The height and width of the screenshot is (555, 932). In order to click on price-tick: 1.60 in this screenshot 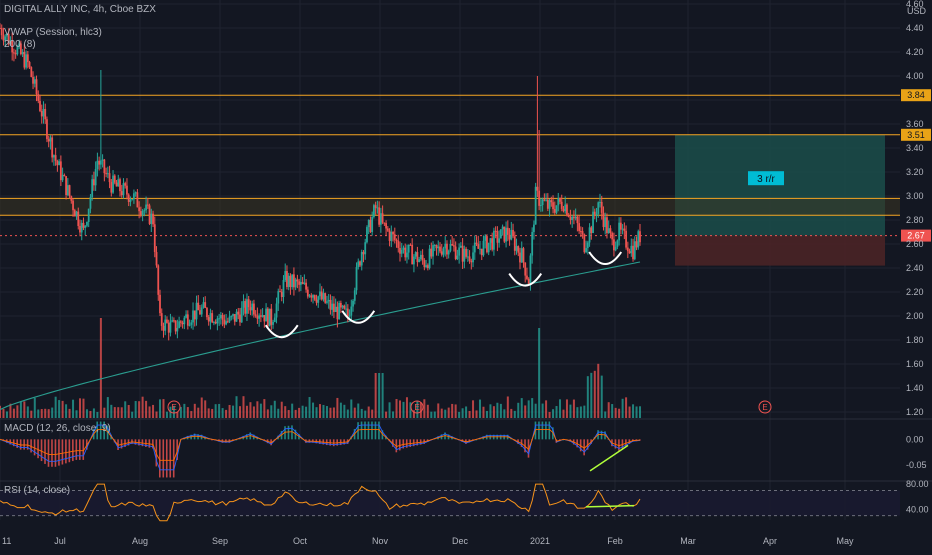, I will do `click(915, 364)`.